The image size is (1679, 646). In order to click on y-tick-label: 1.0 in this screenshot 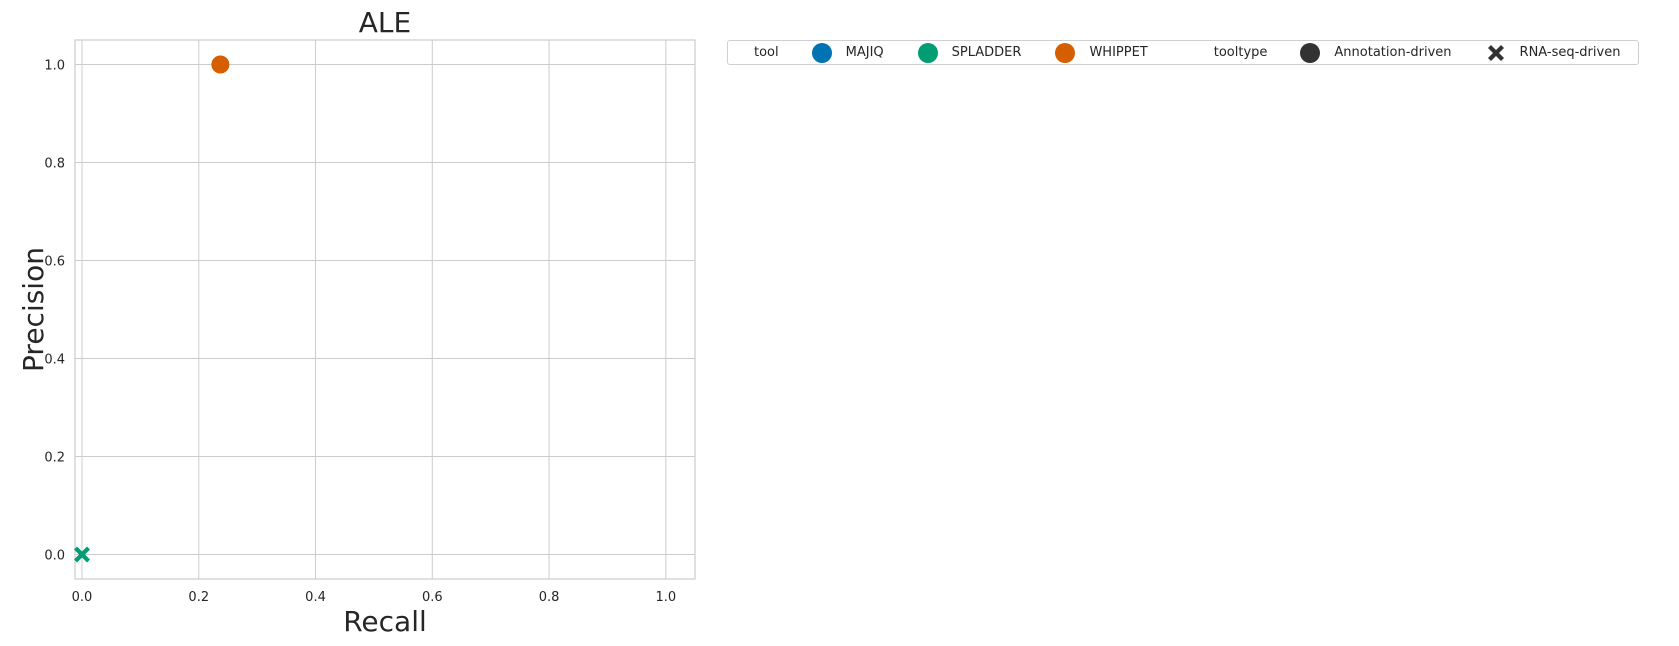, I will do `click(54, 66)`.